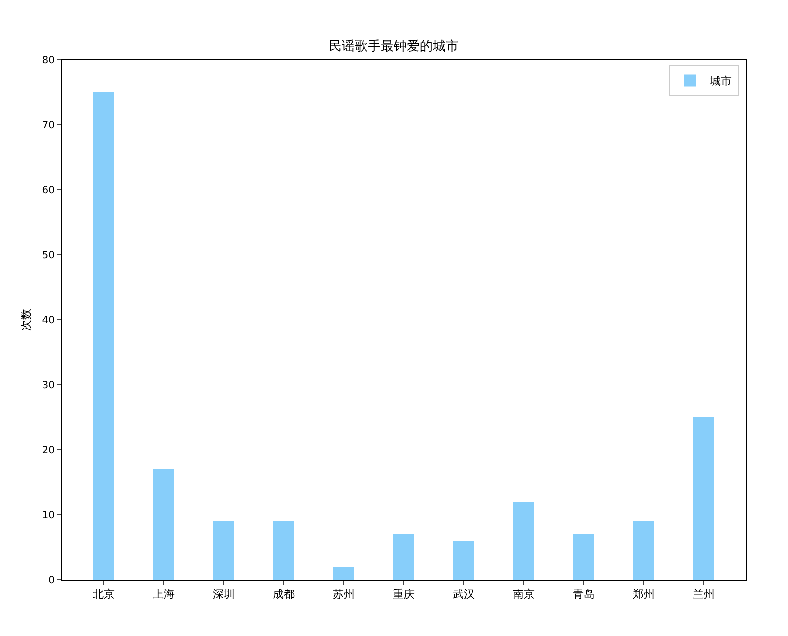  Describe the element at coordinates (48, 126) in the screenshot. I see `y-tick-label: 70` at that location.